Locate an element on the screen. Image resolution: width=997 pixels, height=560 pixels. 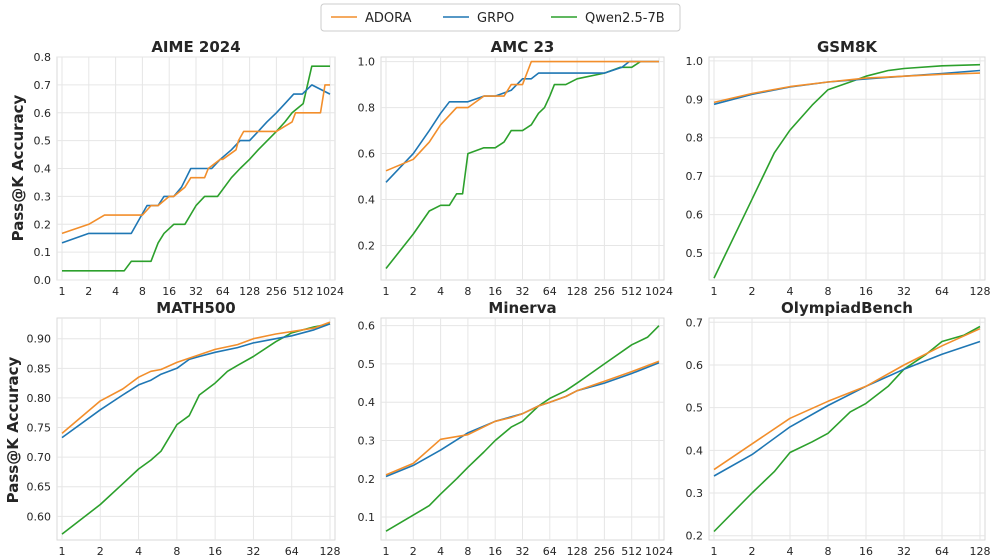
x-tick-label: 1024 is located at coordinates (659, 291).